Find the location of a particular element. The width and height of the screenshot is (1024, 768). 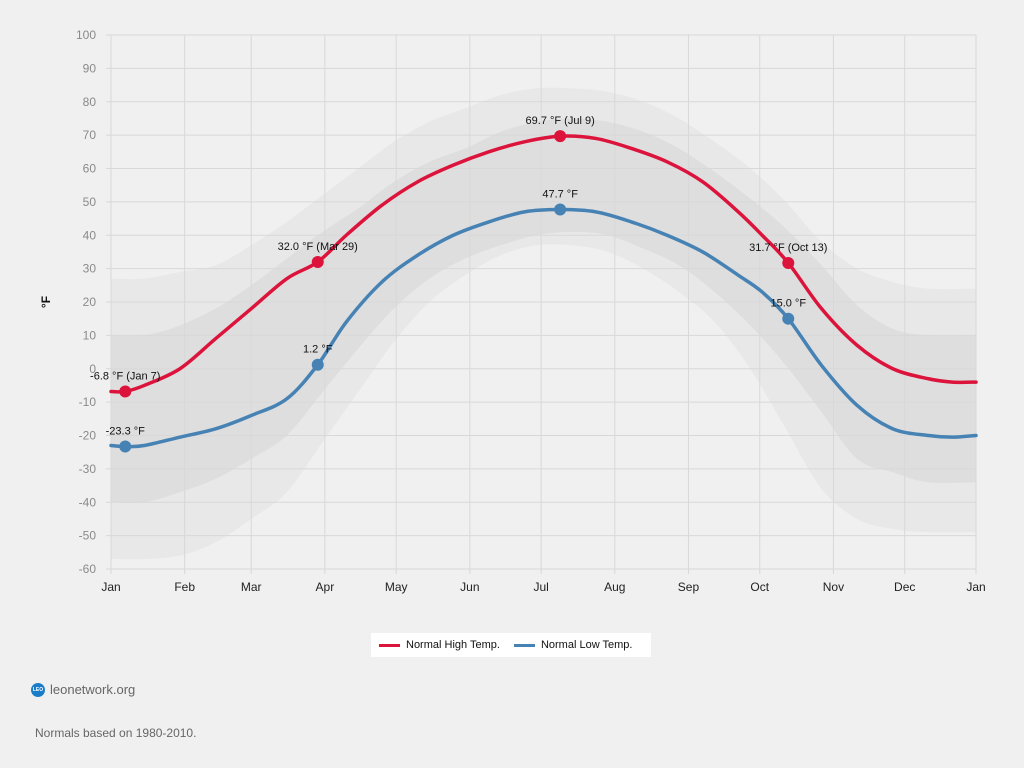

legend-item-high: Normal High Temp. is located at coordinates (439, 645).